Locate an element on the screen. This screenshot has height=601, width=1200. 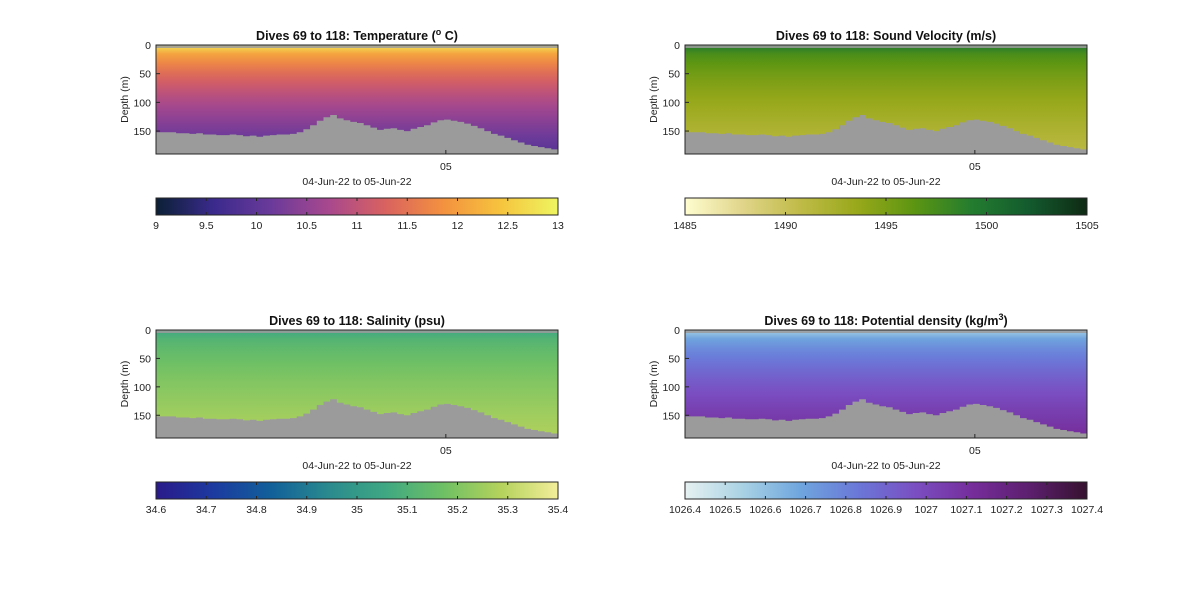
sound-velocity-seafloor is located at coordinates (886, 134).